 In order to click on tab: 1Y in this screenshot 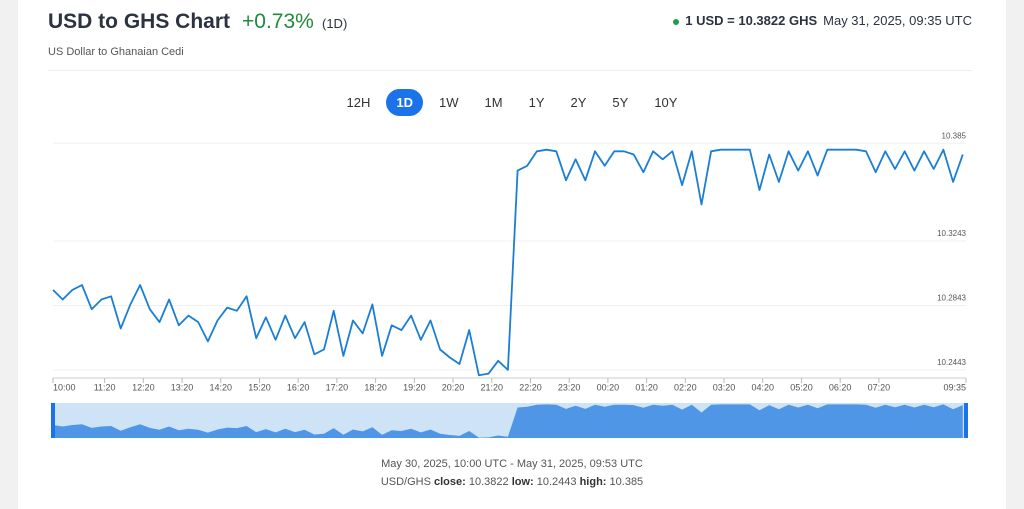, I will do `click(536, 102)`.